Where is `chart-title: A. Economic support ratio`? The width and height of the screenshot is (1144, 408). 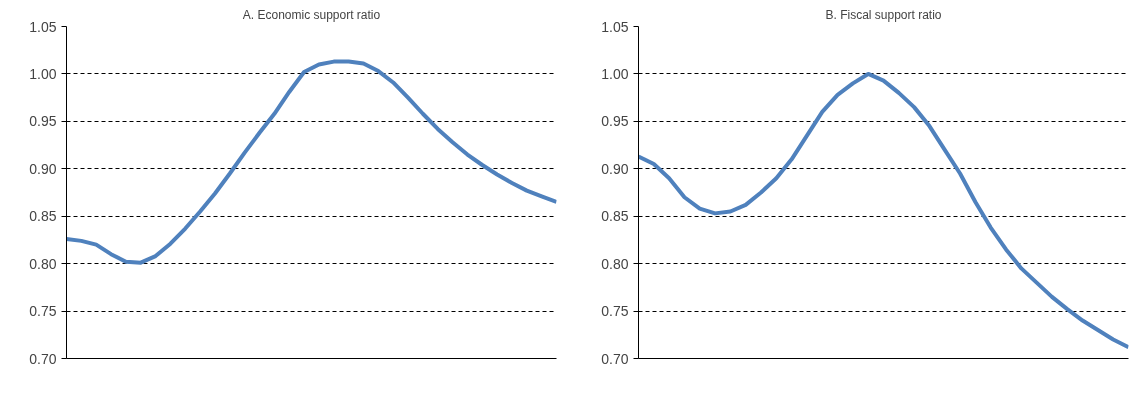 chart-title: A. Economic support ratio is located at coordinates (311, 14).